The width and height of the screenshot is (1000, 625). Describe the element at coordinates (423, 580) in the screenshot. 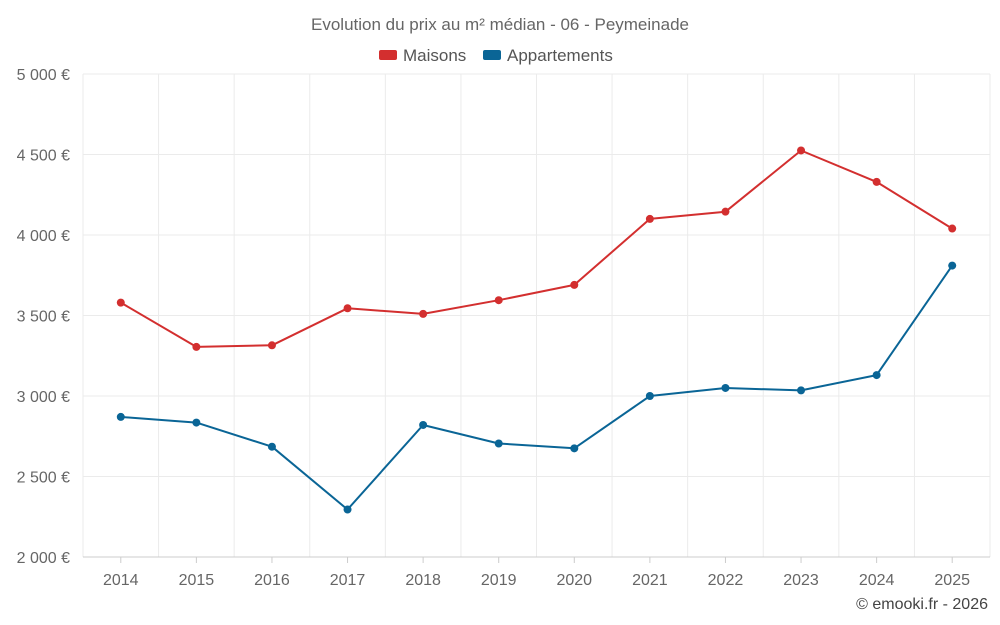

I see `x-tick-label-2018: 2018` at that location.